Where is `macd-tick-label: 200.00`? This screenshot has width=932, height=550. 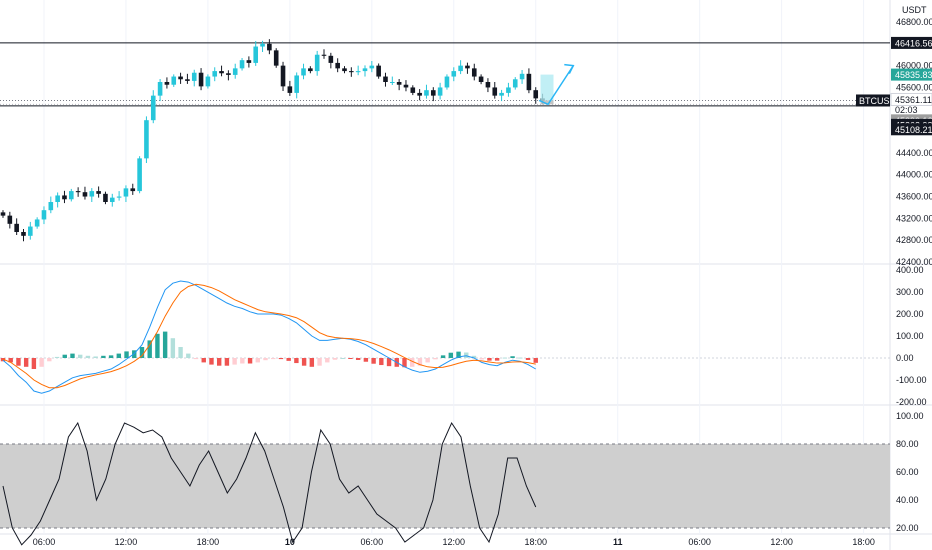 macd-tick-label: 200.00 is located at coordinates (910, 314).